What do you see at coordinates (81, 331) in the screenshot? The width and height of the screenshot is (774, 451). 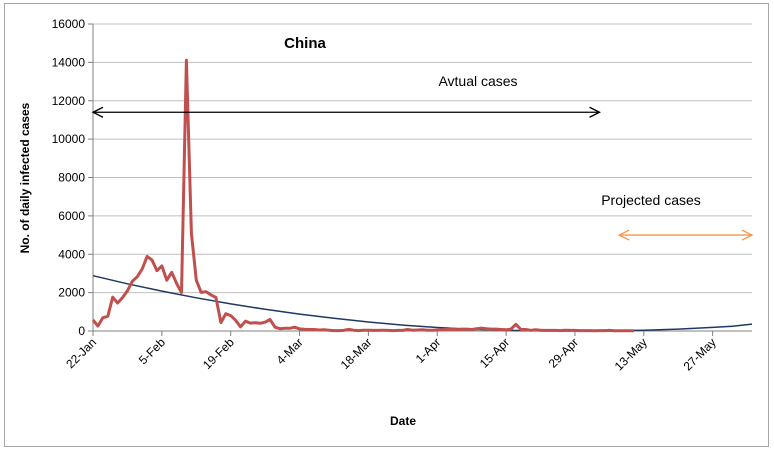 I see `y-tick-label: 0` at bounding box center [81, 331].